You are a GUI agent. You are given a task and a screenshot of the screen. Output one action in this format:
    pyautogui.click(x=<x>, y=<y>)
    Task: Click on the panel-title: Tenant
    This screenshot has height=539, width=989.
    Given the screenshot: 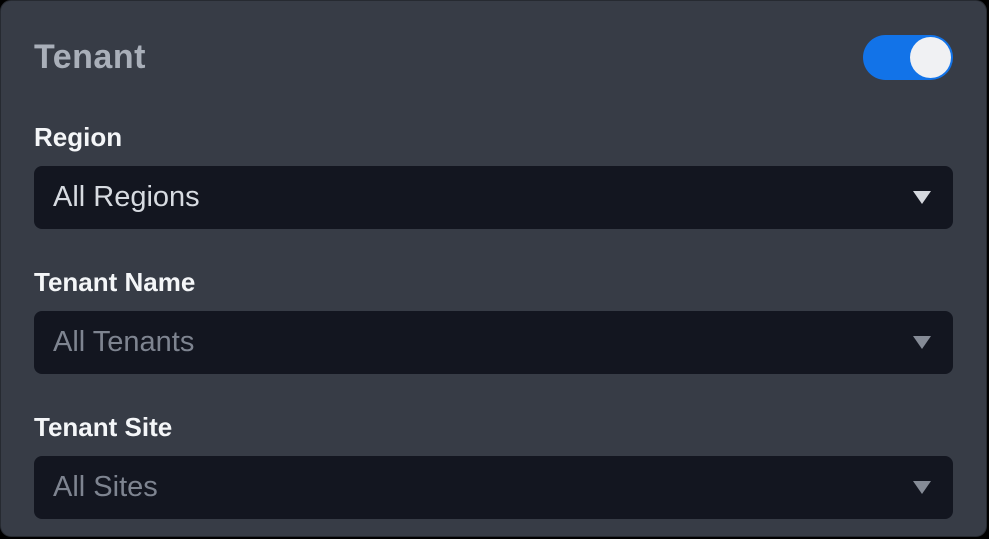 What is the action you would take?
    pyautogui.click(x=90, y=57)
    